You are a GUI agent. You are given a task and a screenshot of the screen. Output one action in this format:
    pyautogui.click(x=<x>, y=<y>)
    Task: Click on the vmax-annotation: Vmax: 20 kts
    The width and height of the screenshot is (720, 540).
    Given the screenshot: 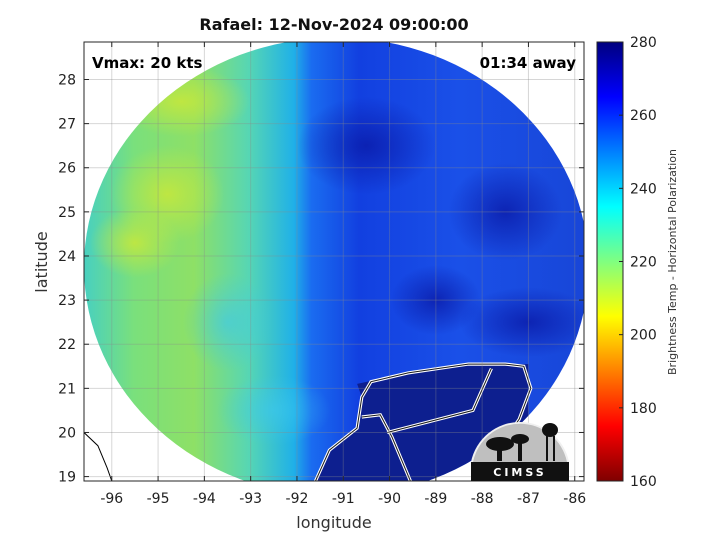 What is the action you would take?
    pyautogui.click(x=147, y=63)
    